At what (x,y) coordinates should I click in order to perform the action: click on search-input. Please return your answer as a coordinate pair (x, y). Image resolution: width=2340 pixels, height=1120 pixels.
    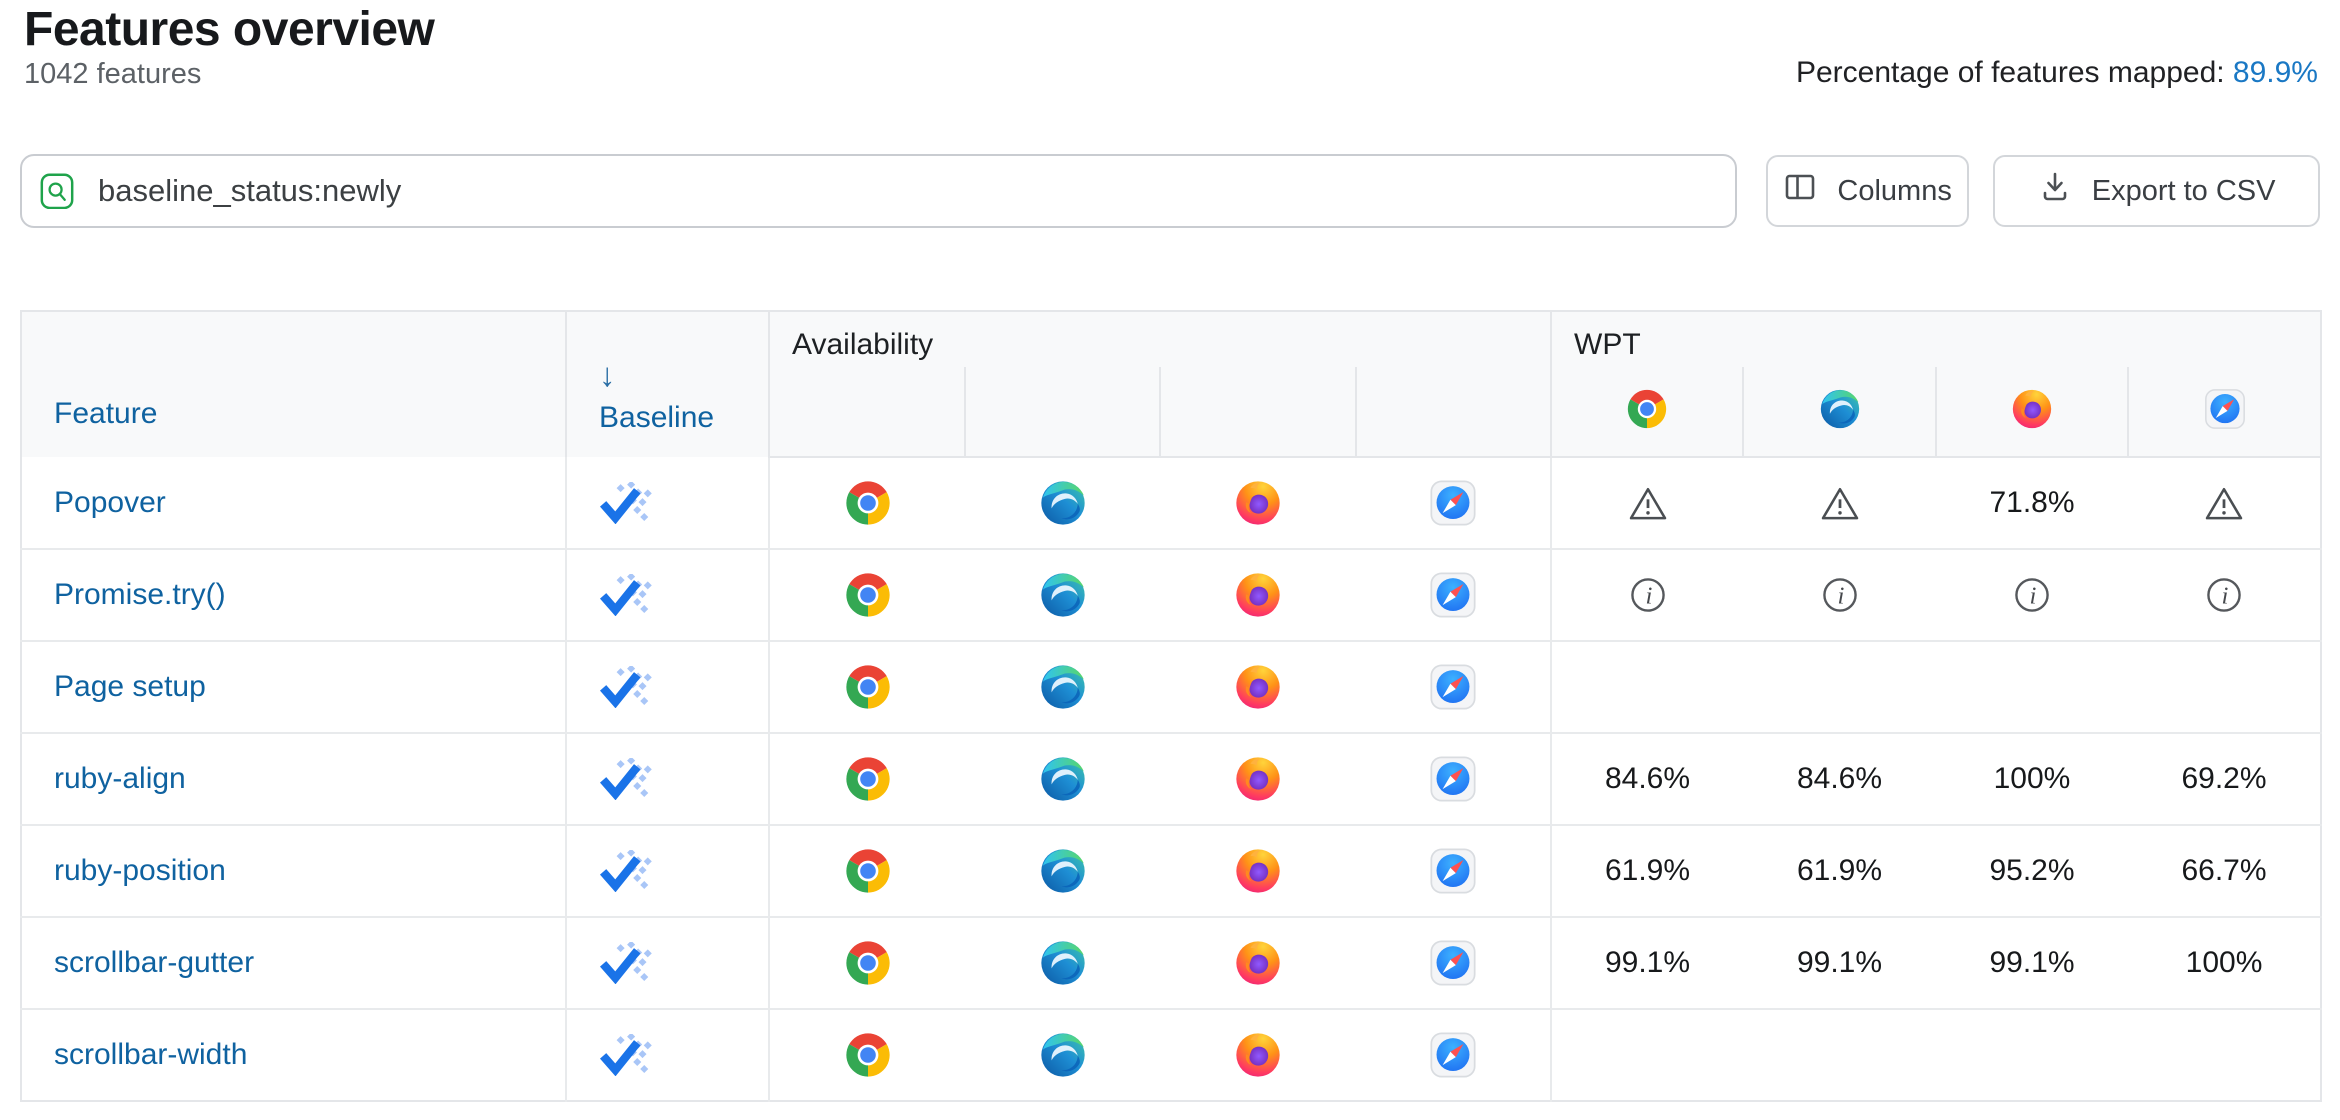
    Looking at the image, I should click on (868, 191).